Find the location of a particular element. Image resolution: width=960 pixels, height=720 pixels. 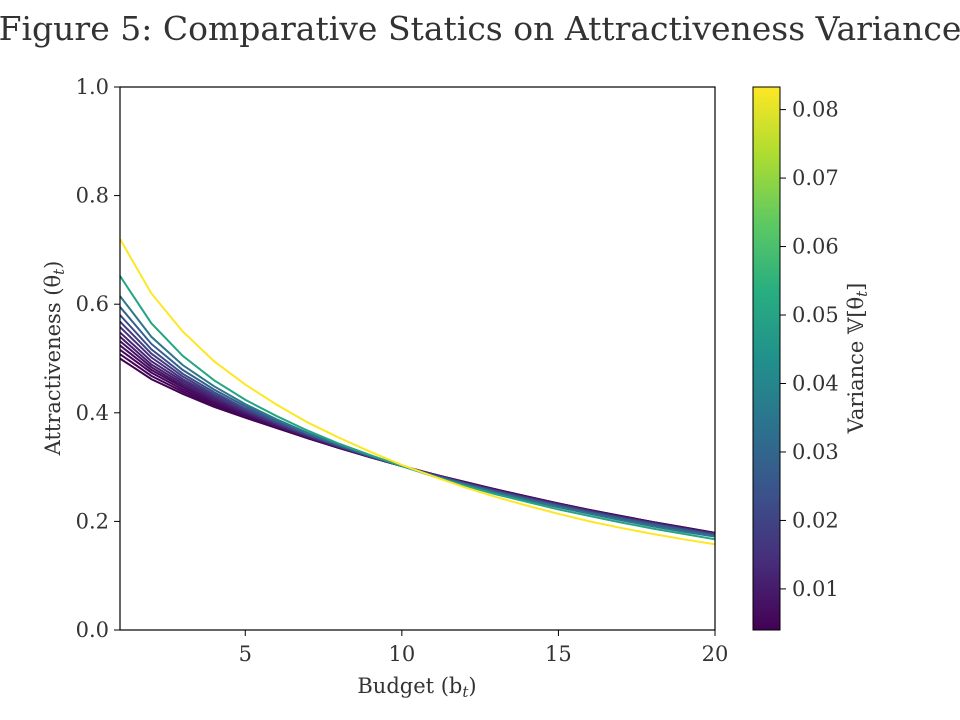

y-tick-label: 0.6 is located at coordinates (92, 304).